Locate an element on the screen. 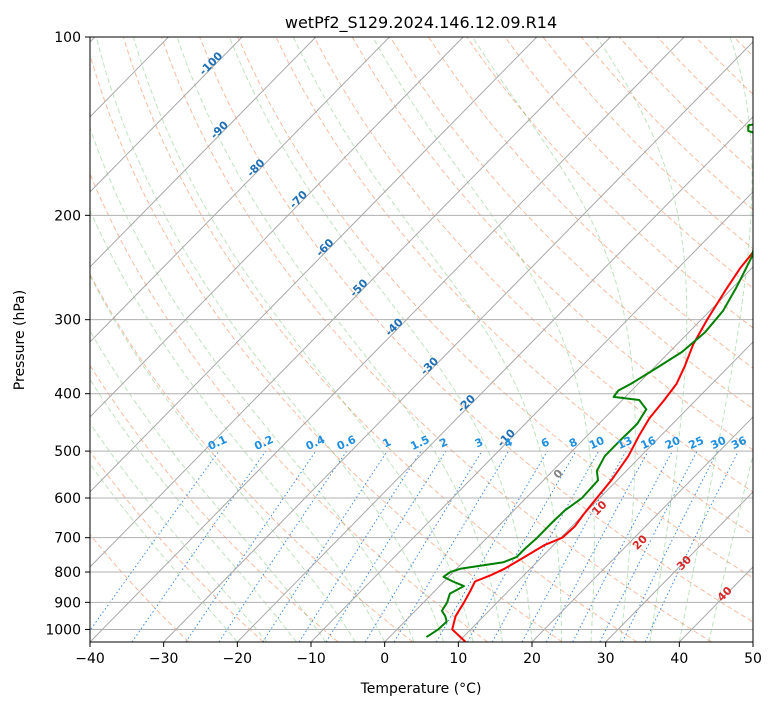  chart-title: wetPf2_S129.2024.146.12.09.R14 is located at coordinates (421, 23).